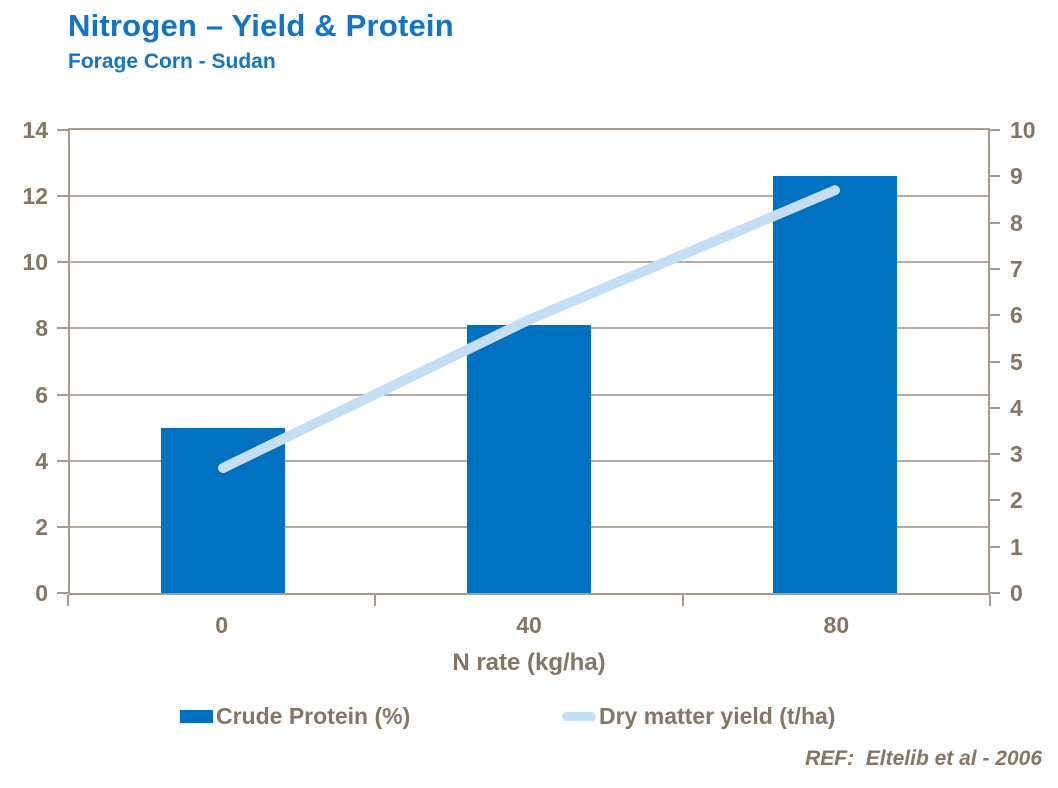  I want to click on legend-label-crude-protein: Crude Protein (%), so click(313, 715).